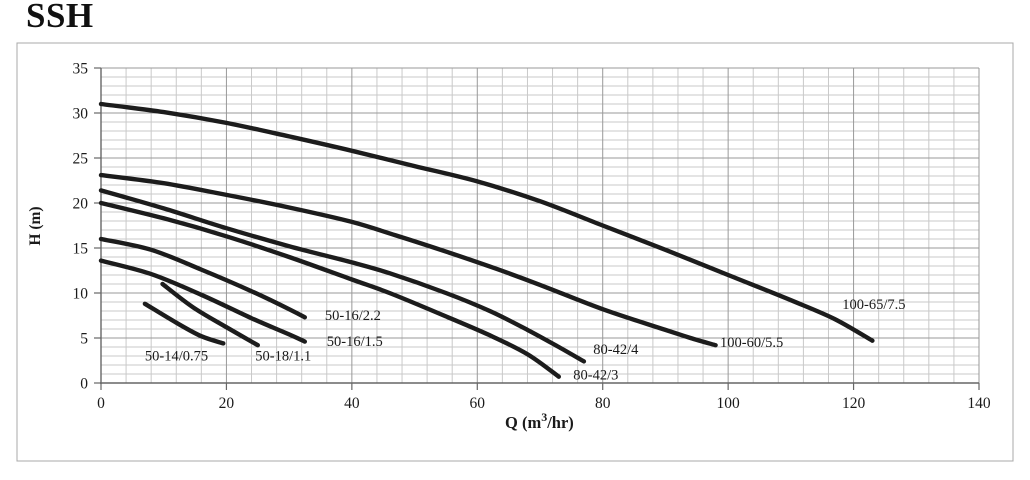 The height and width of the screenshot is (480, 1030). Describe the element at coordinates (539, 421) in the screenshot. I see `x-axis-title: Q (m3/hr)` at that location.